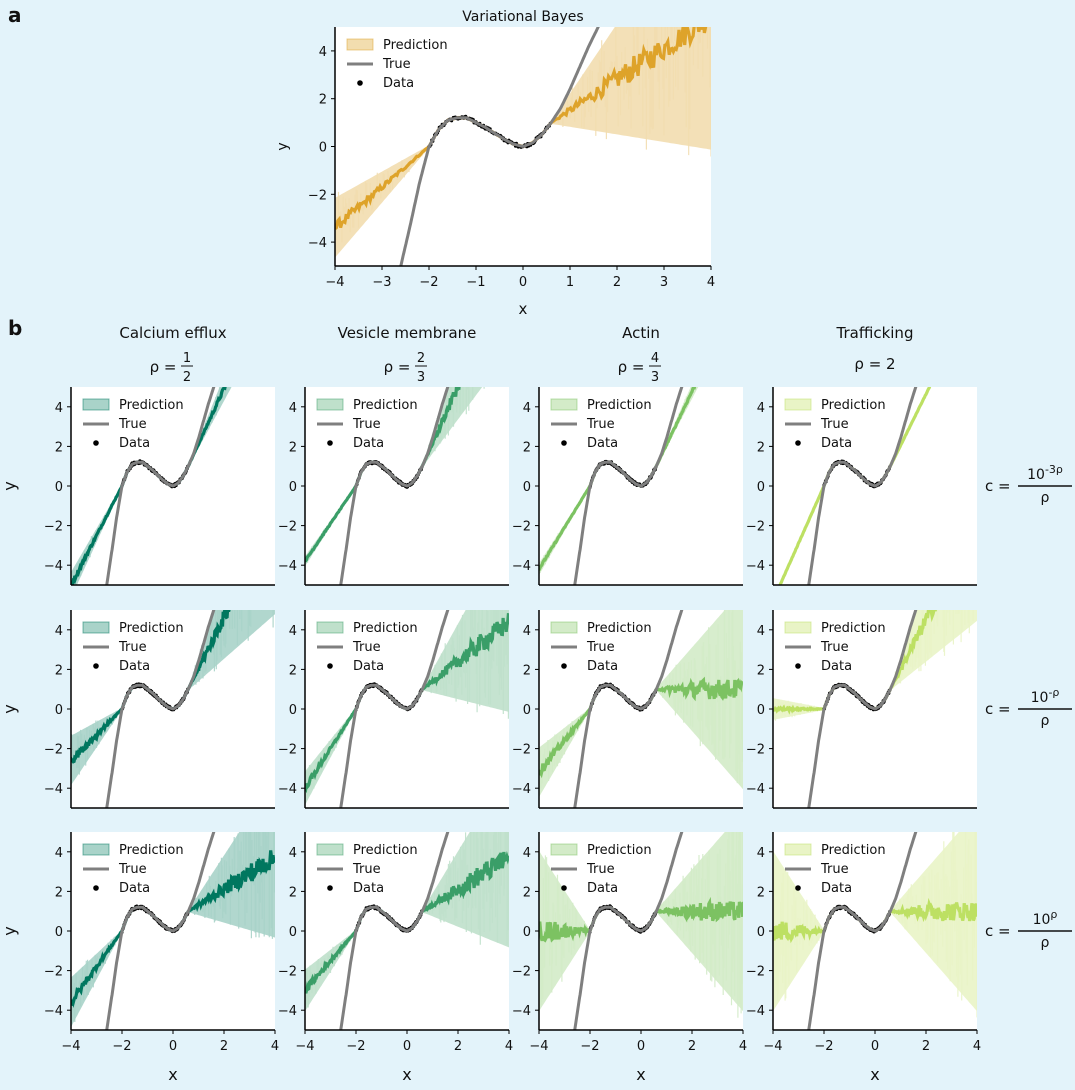  What do you see at coordinates (823, 1046) in the screenshot?
I see `panel-b-r2-c3-x-tick-label: −2` at bounding box center [823, 1046].